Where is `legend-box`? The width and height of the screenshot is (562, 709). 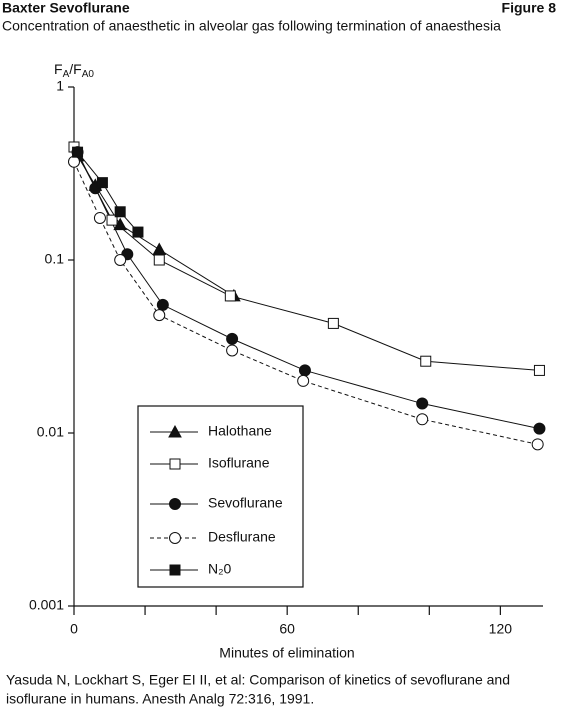 legend-box is located at coordinates (220, 496).